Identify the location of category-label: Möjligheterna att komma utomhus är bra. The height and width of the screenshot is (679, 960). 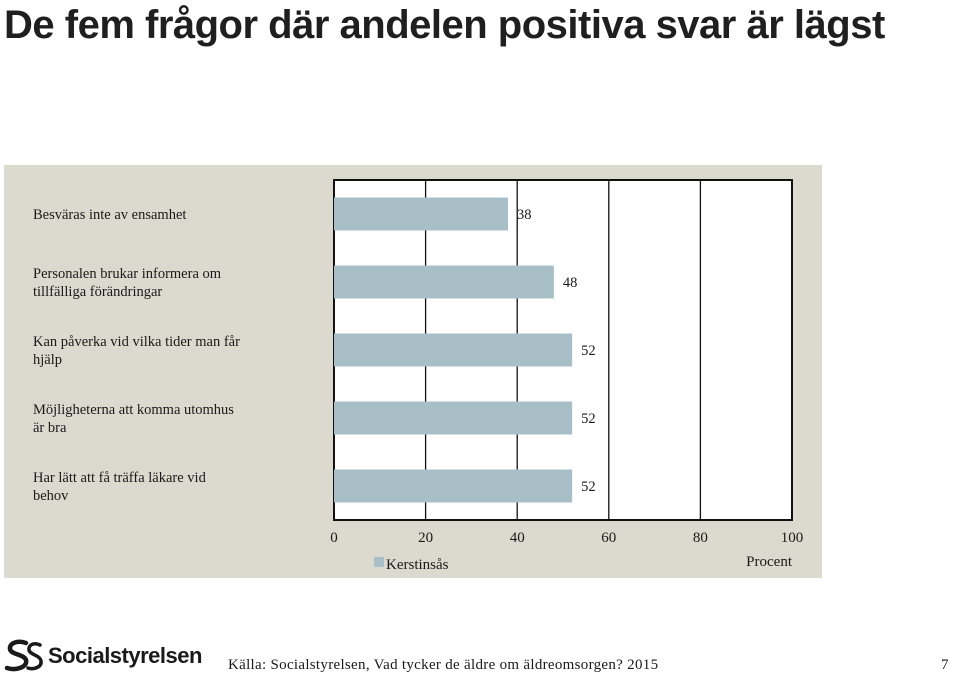
(133, 419).